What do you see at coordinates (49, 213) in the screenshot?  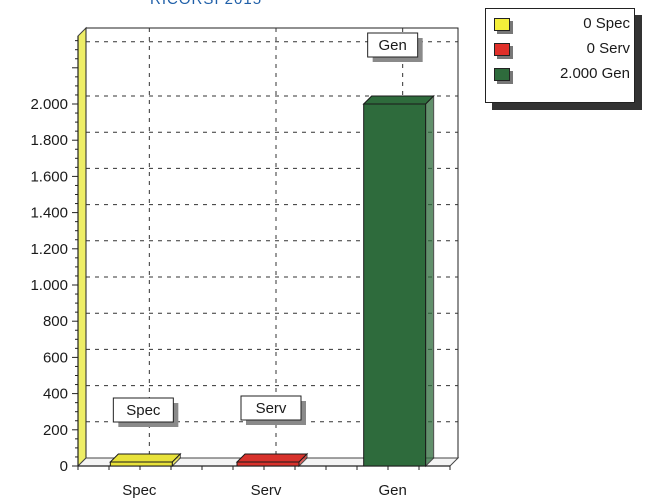 I see `y-tick-label: 1.400` at bounding box center [49, 213].